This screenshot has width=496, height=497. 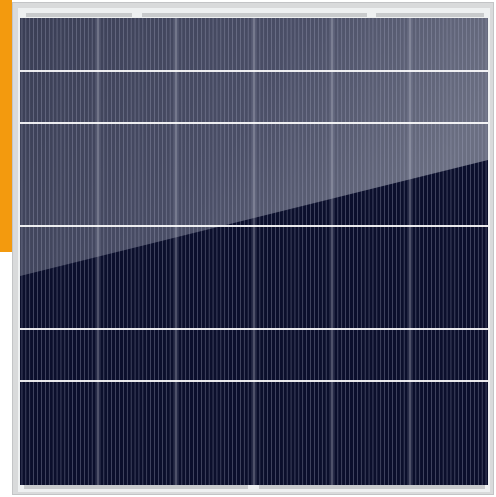 I want to click on frame-top-strips, so click(x=255, y=15).